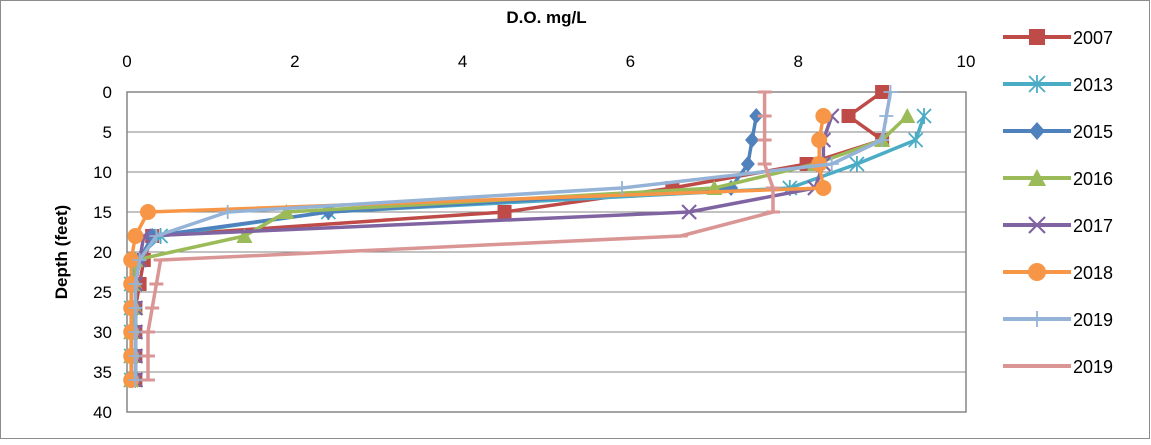 Image resolution: width=1151 pixels, height=445 pixels. Describe the element at coordinates (1093, 85) in the screenshot. I see `legend-label: 2013` at that location.